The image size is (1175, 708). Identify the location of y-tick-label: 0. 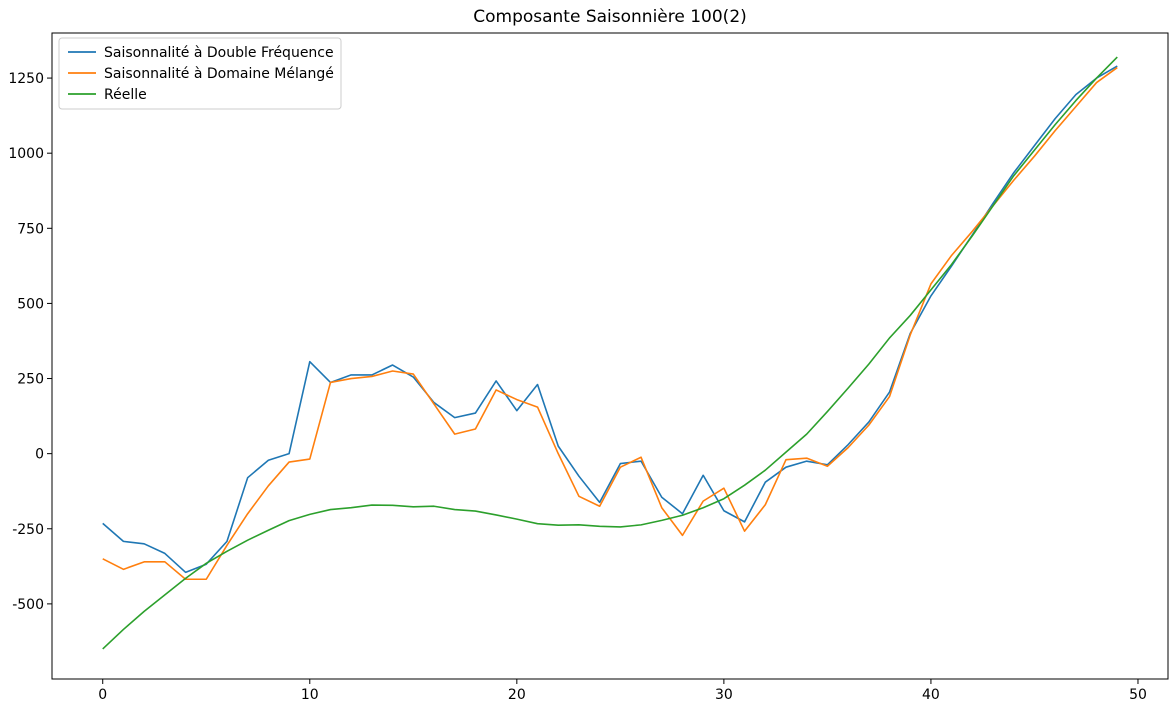
(39, 455).